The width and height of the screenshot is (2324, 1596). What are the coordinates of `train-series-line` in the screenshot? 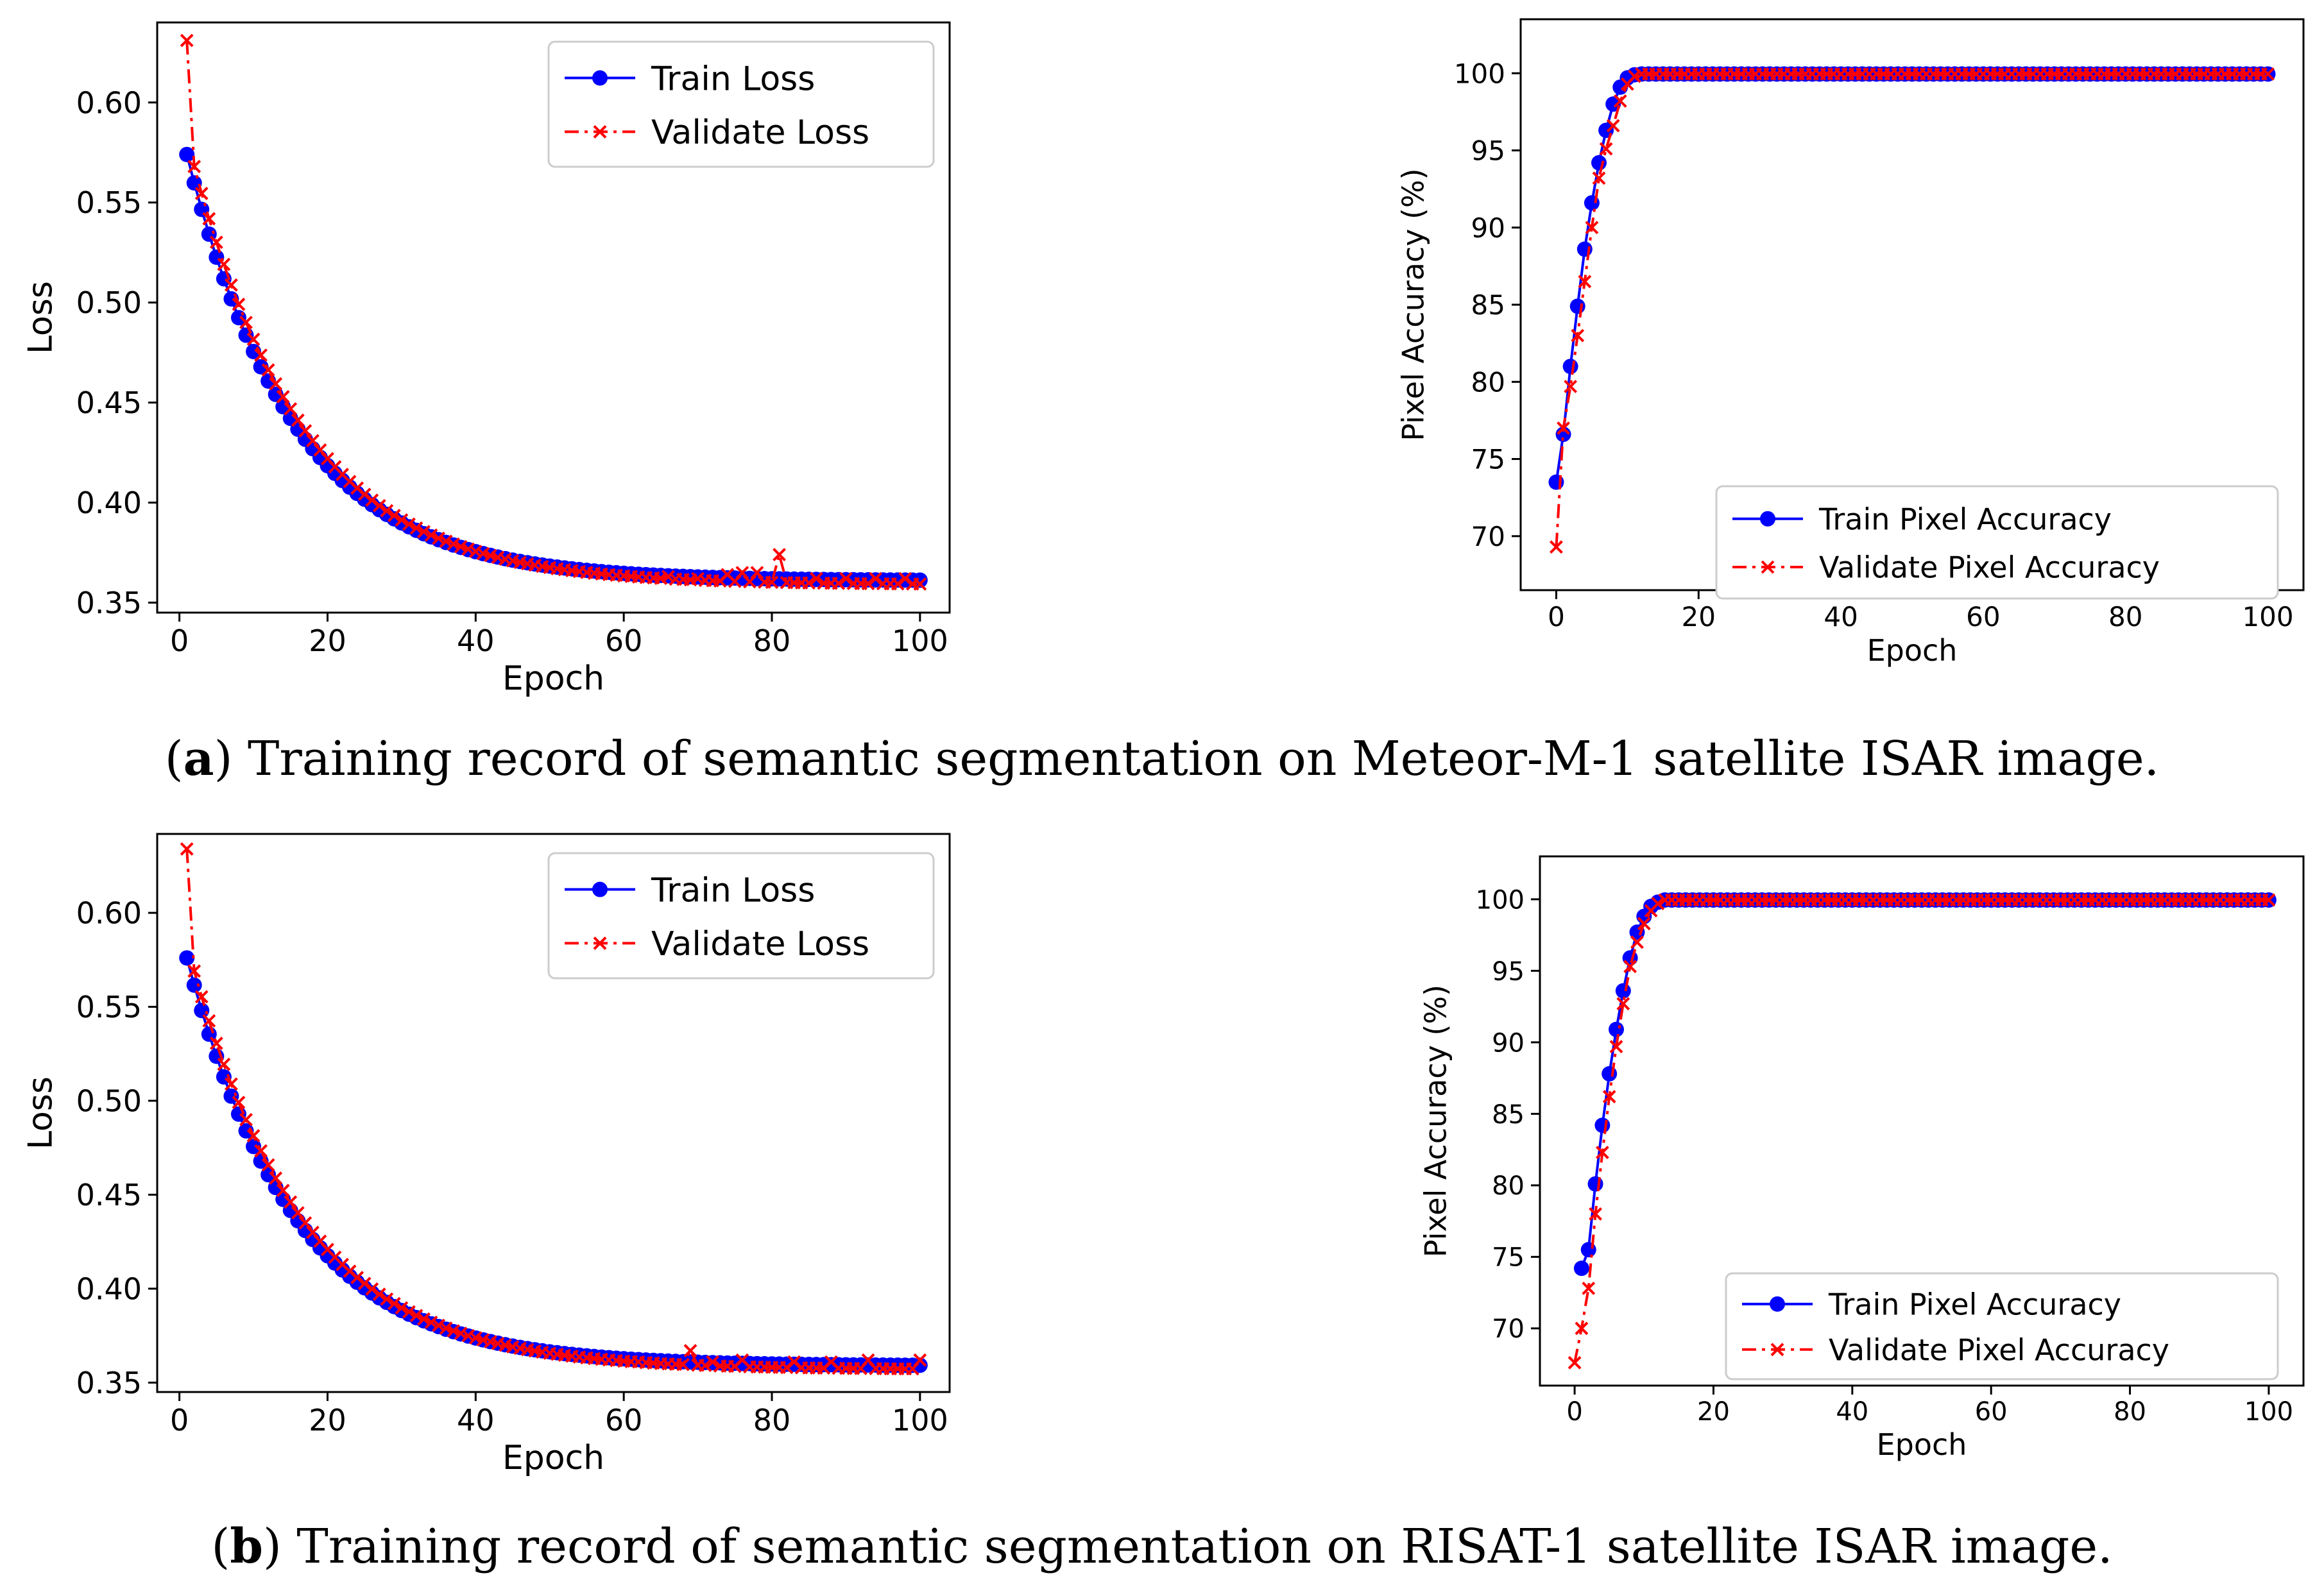 It's located at (1911, 277).